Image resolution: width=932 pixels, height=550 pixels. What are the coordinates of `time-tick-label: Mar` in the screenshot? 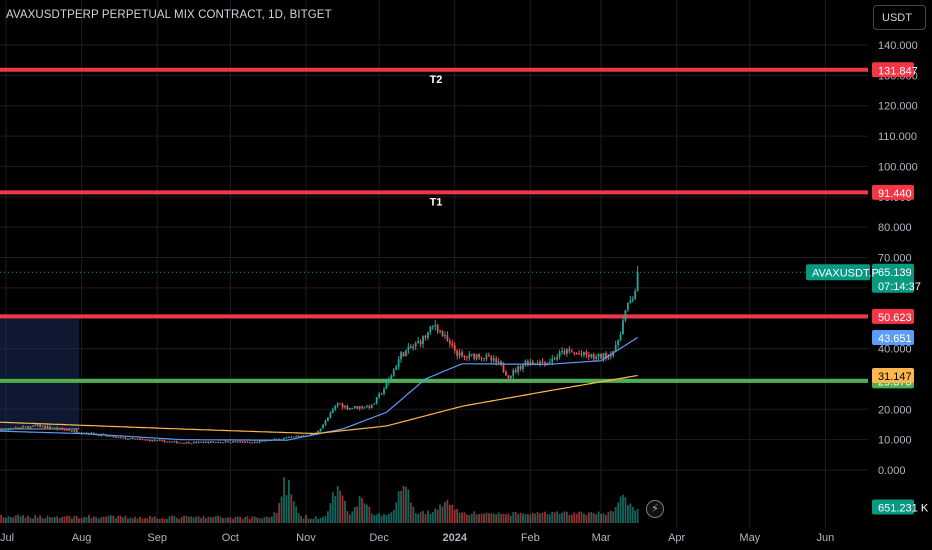 It's located at (601, 538).